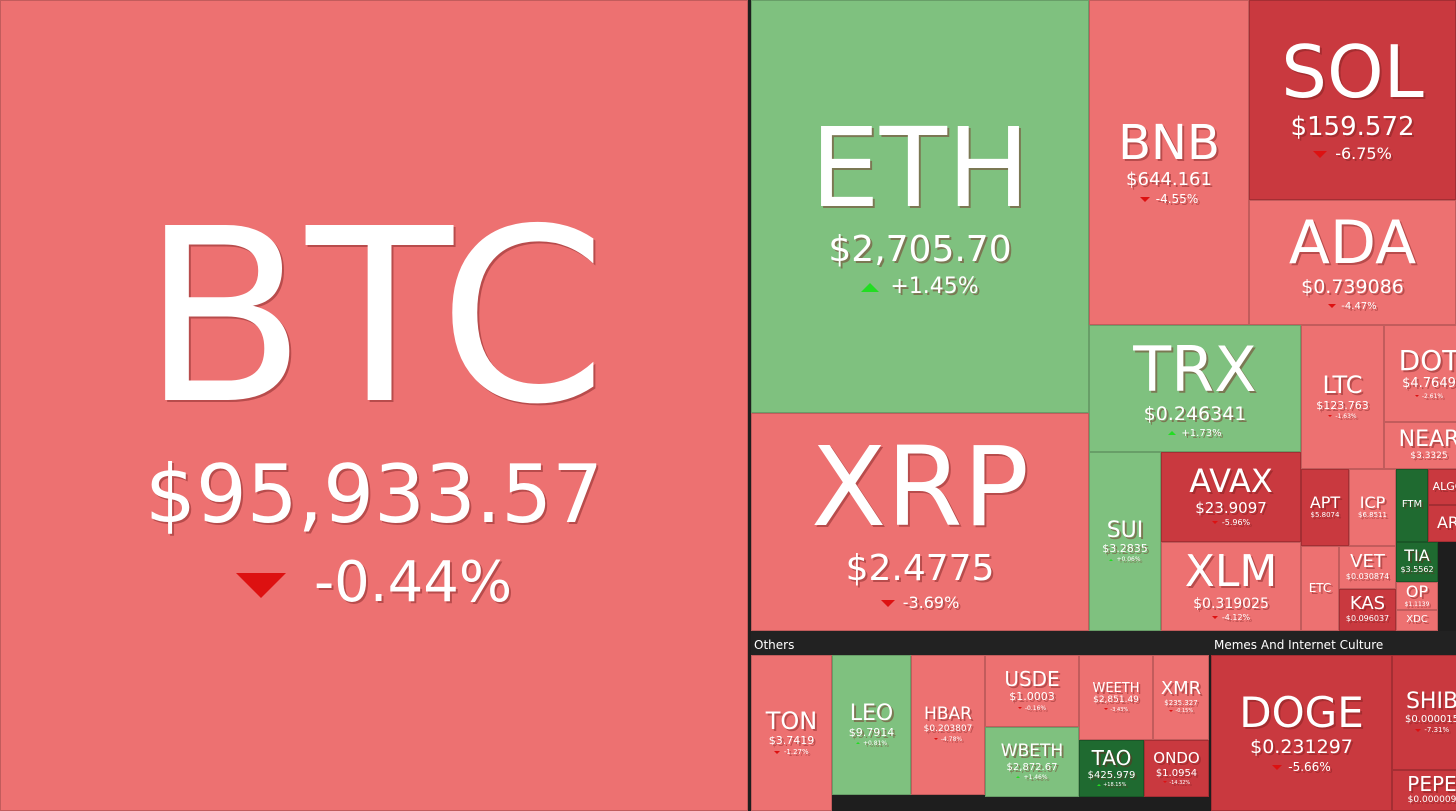 This screenshot has height=811, width=1456. I want to click on price: $3.2835, so click(1125, 548).